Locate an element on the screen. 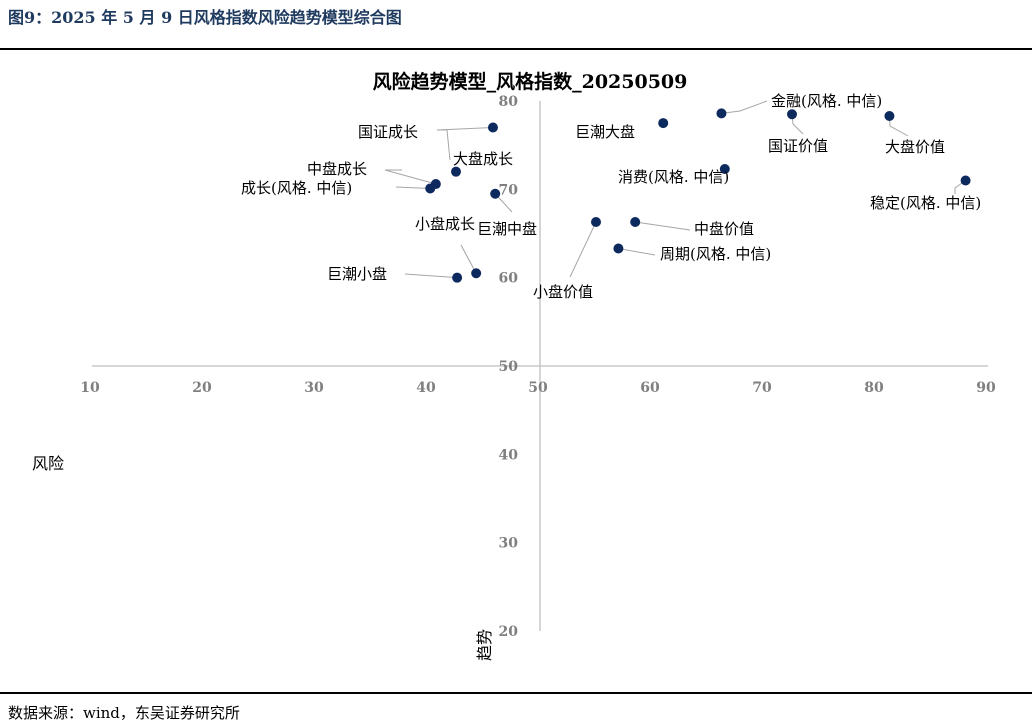 The width and height of the screenshot is (1032, 727). point-label: 中盘成长 is located at coordinates (337, 169).